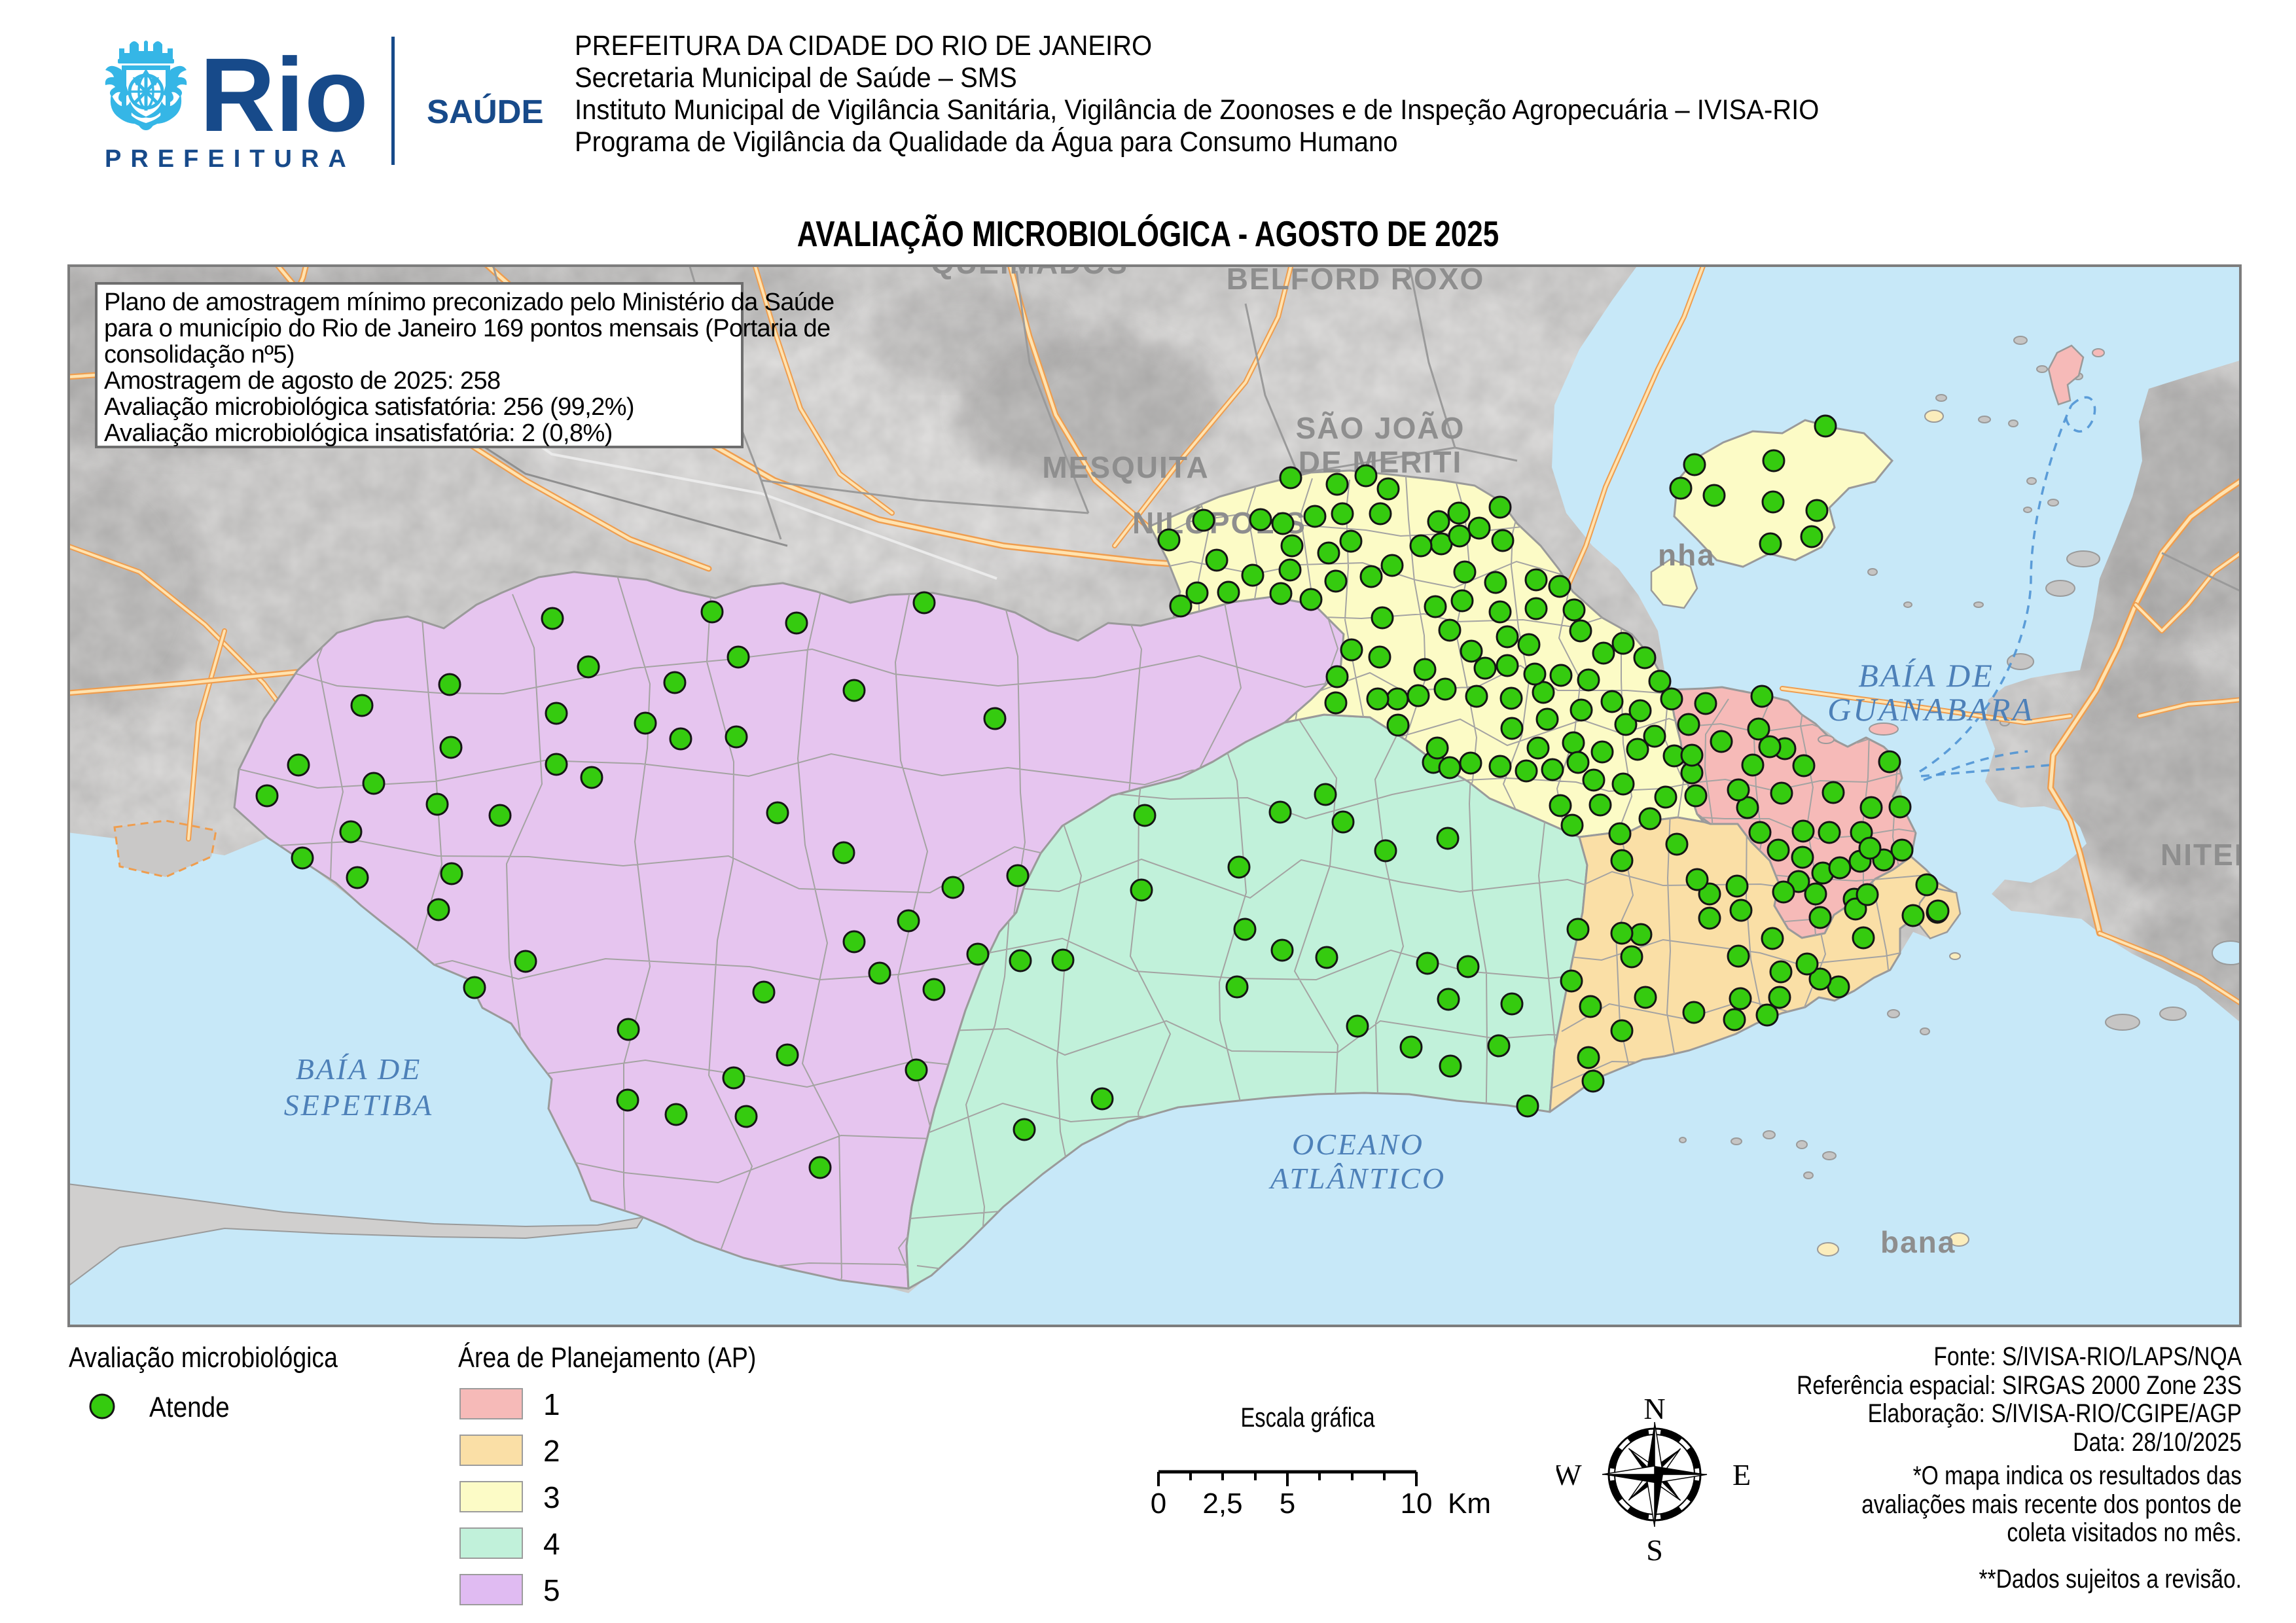  I want to click on svg-text: N, so click(1654, 1408).